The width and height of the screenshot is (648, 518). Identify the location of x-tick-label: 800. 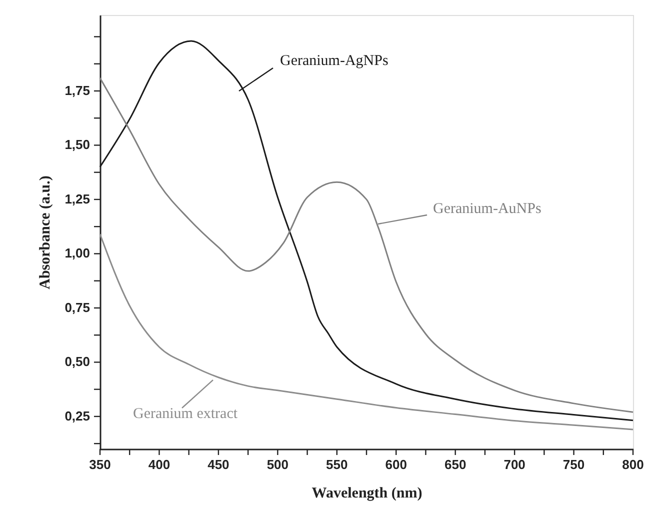
(633, 464).